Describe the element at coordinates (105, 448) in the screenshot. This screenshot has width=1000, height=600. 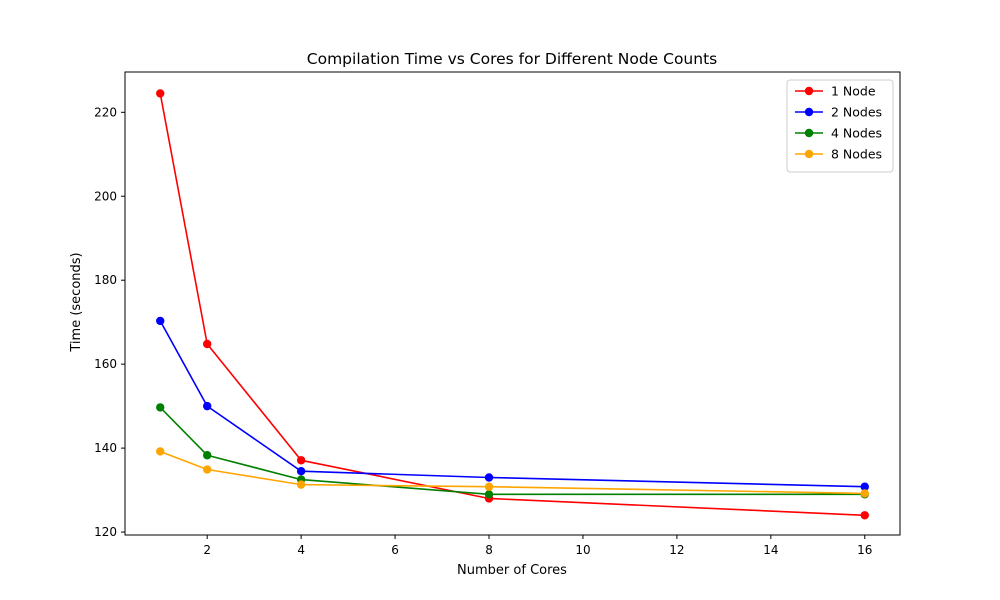
I see `y-tick-label: 140` at that location.